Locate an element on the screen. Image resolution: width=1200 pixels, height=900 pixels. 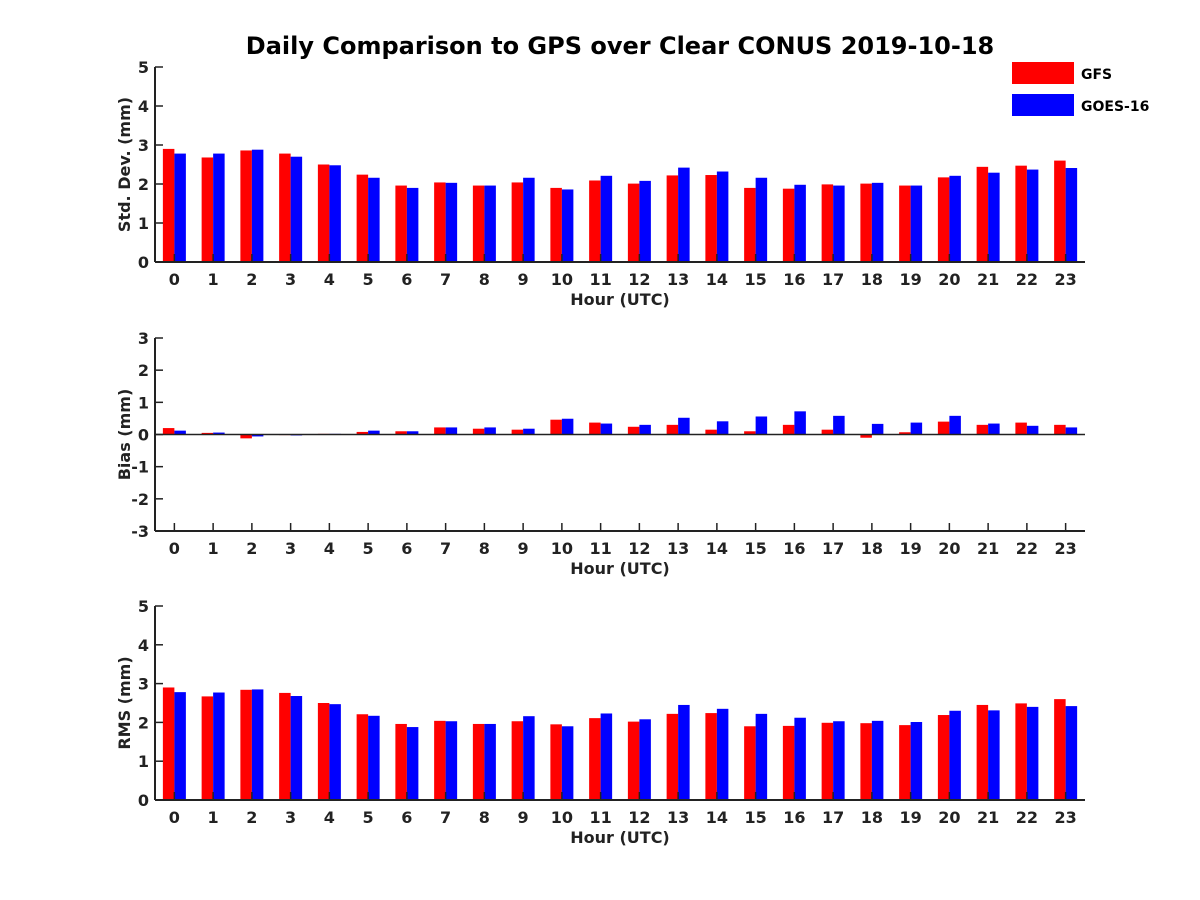
y-tick-label-std-5: 5 is located at coordinates (143, 67).